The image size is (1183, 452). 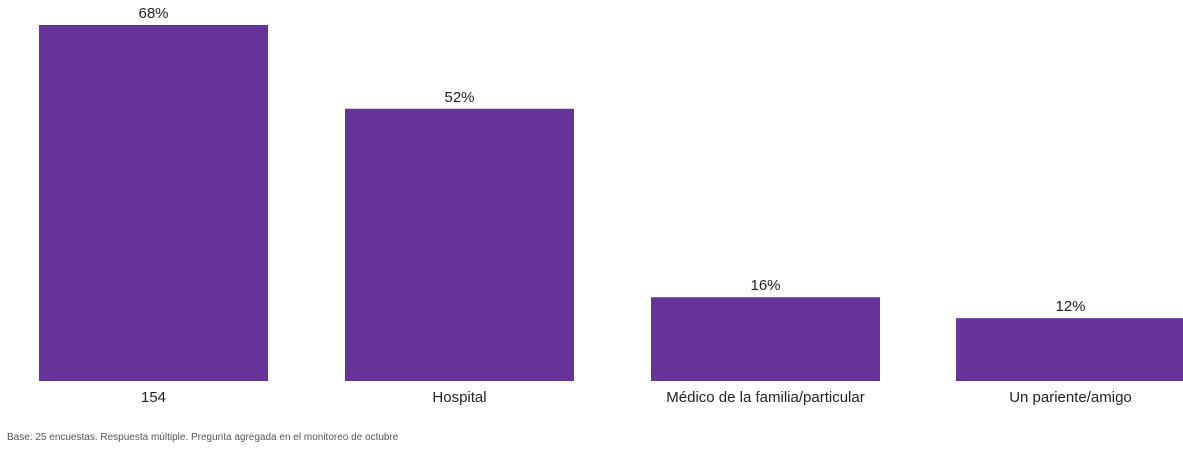 I want to click on bar-value-label-2: 16%, so click(x=765, y=285).